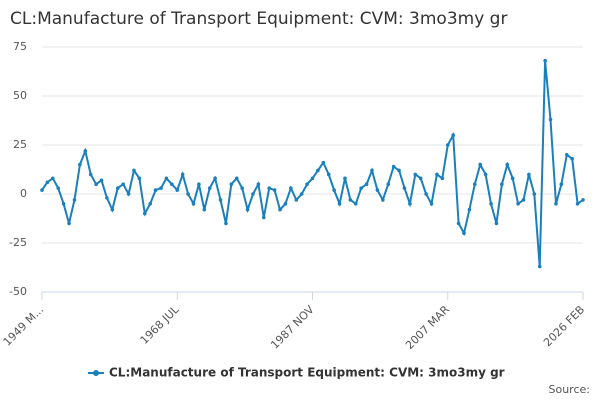 This screenshot has height=400, width=600. I want to click on y-tick-label: 50, so click(20, 95).